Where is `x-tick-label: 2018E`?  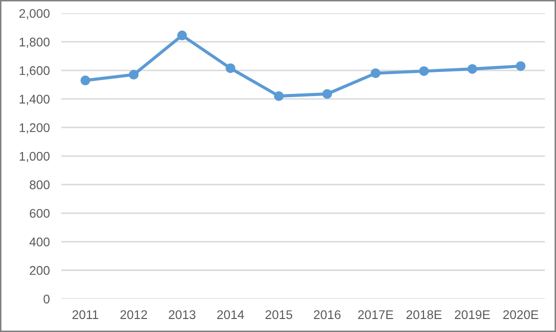
x-tick-label: 2018E is located at coordinates (424, 315).